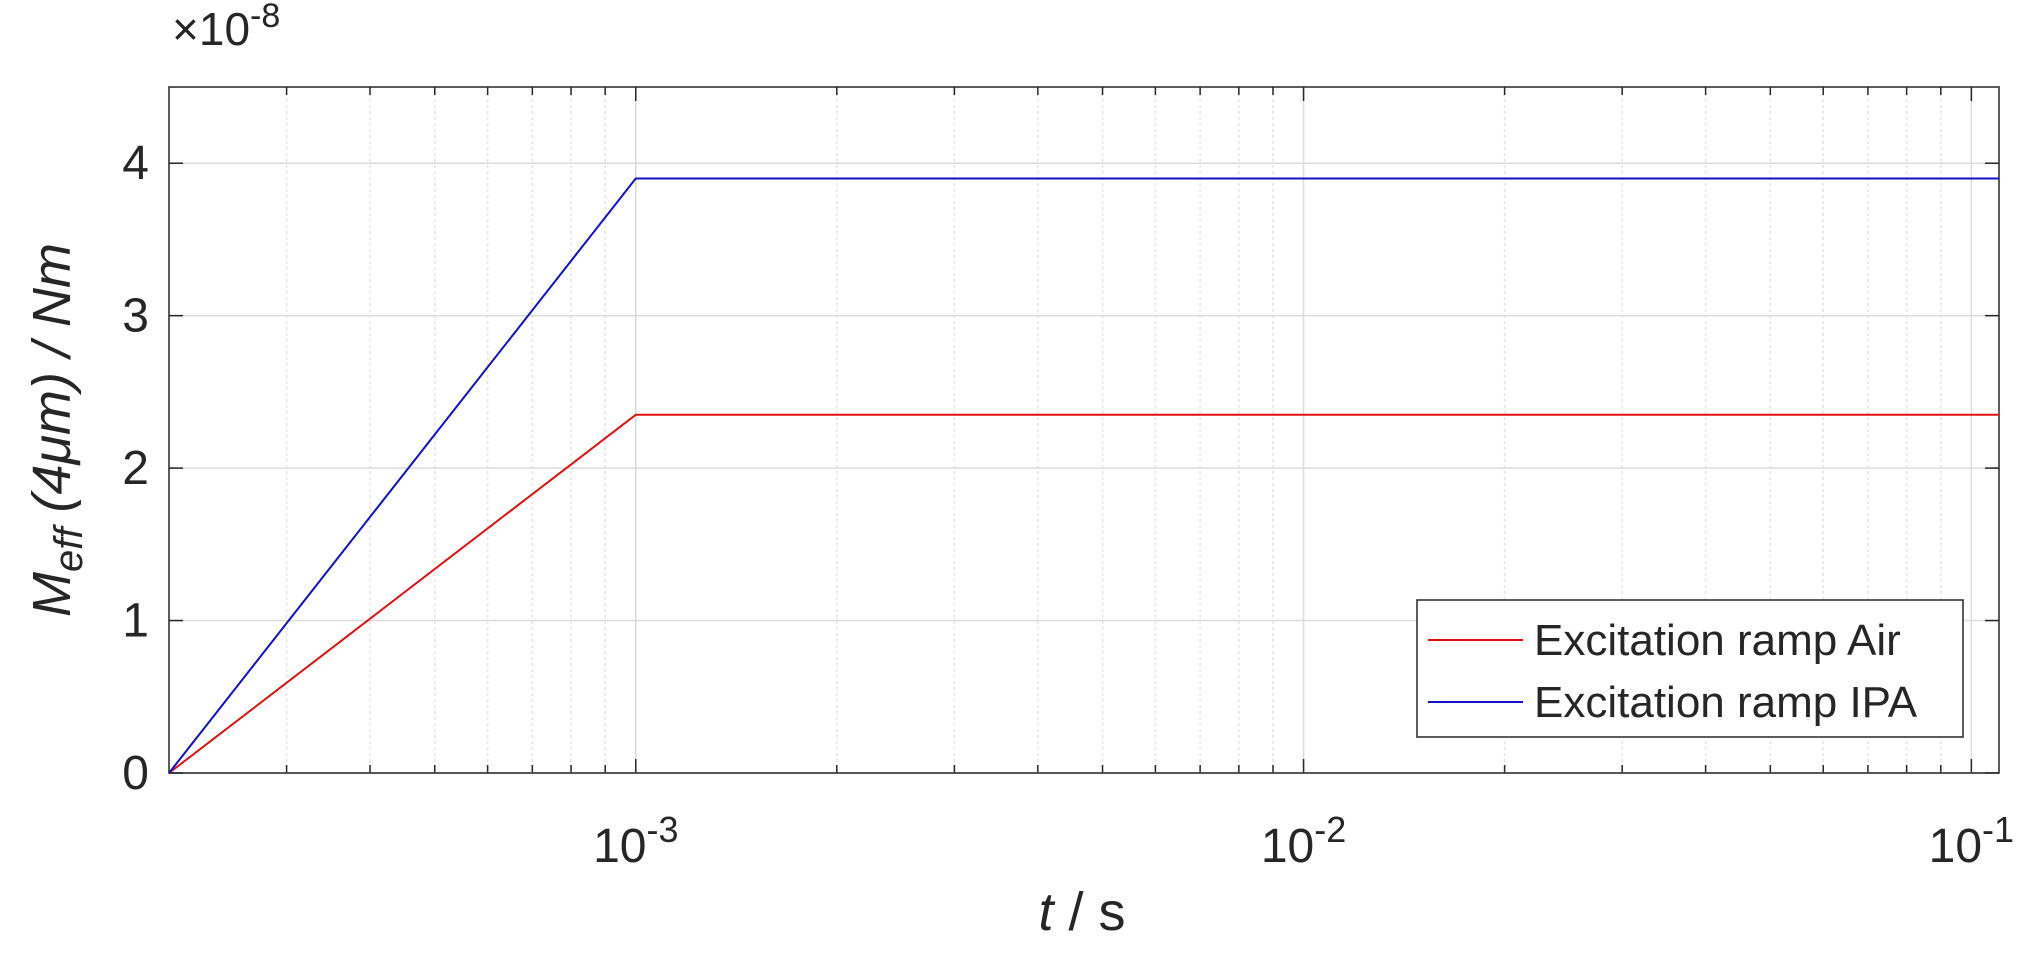 Image resolution: width=2042 pixels, height=960 pixels. Describe the element at coordinates (1330, 829) in the screenshot. I see `x-tick-exponent: -2` at that location.